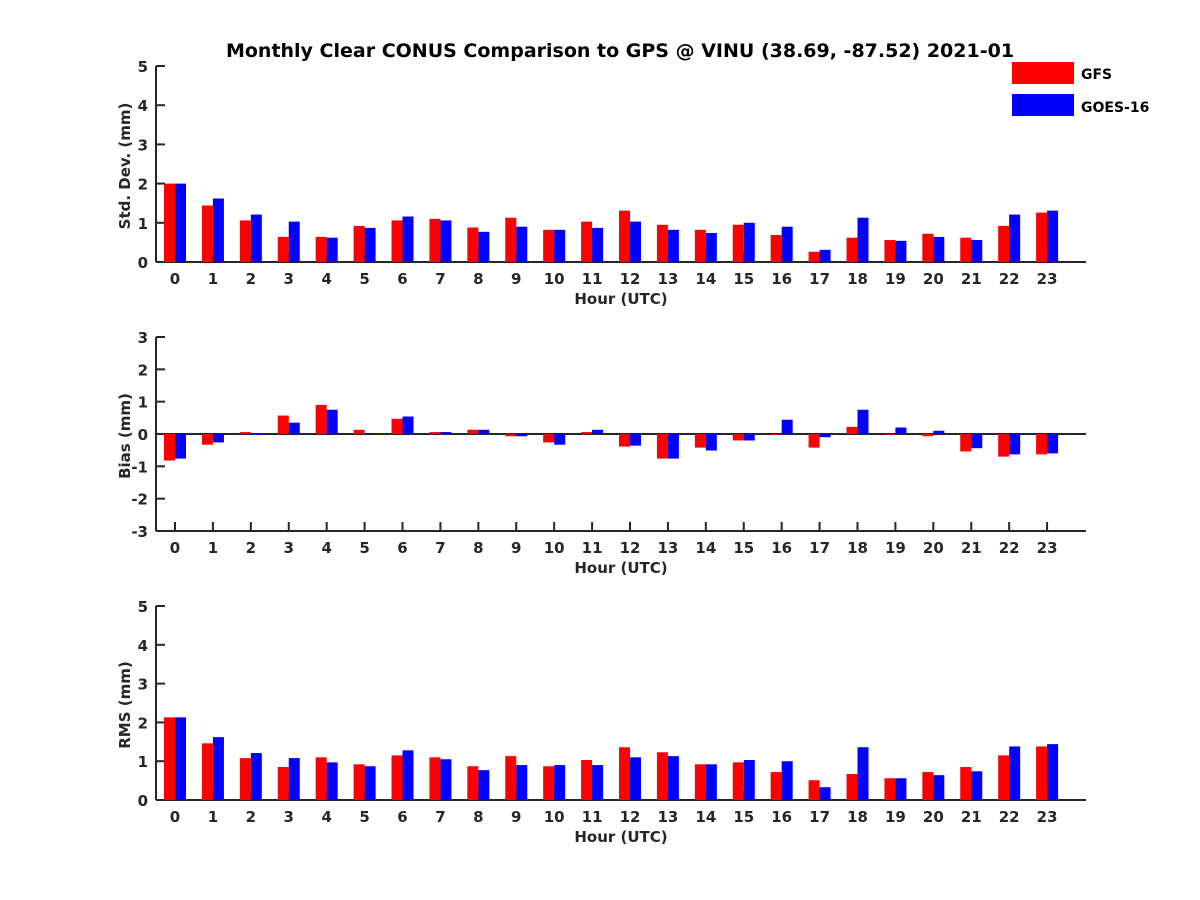 This screenshot has width=1200, height=900. What do you see at coordinates (213, 279) in the screenshot?
I see `x-tick-label: 1` at bounding box center [213, 279].